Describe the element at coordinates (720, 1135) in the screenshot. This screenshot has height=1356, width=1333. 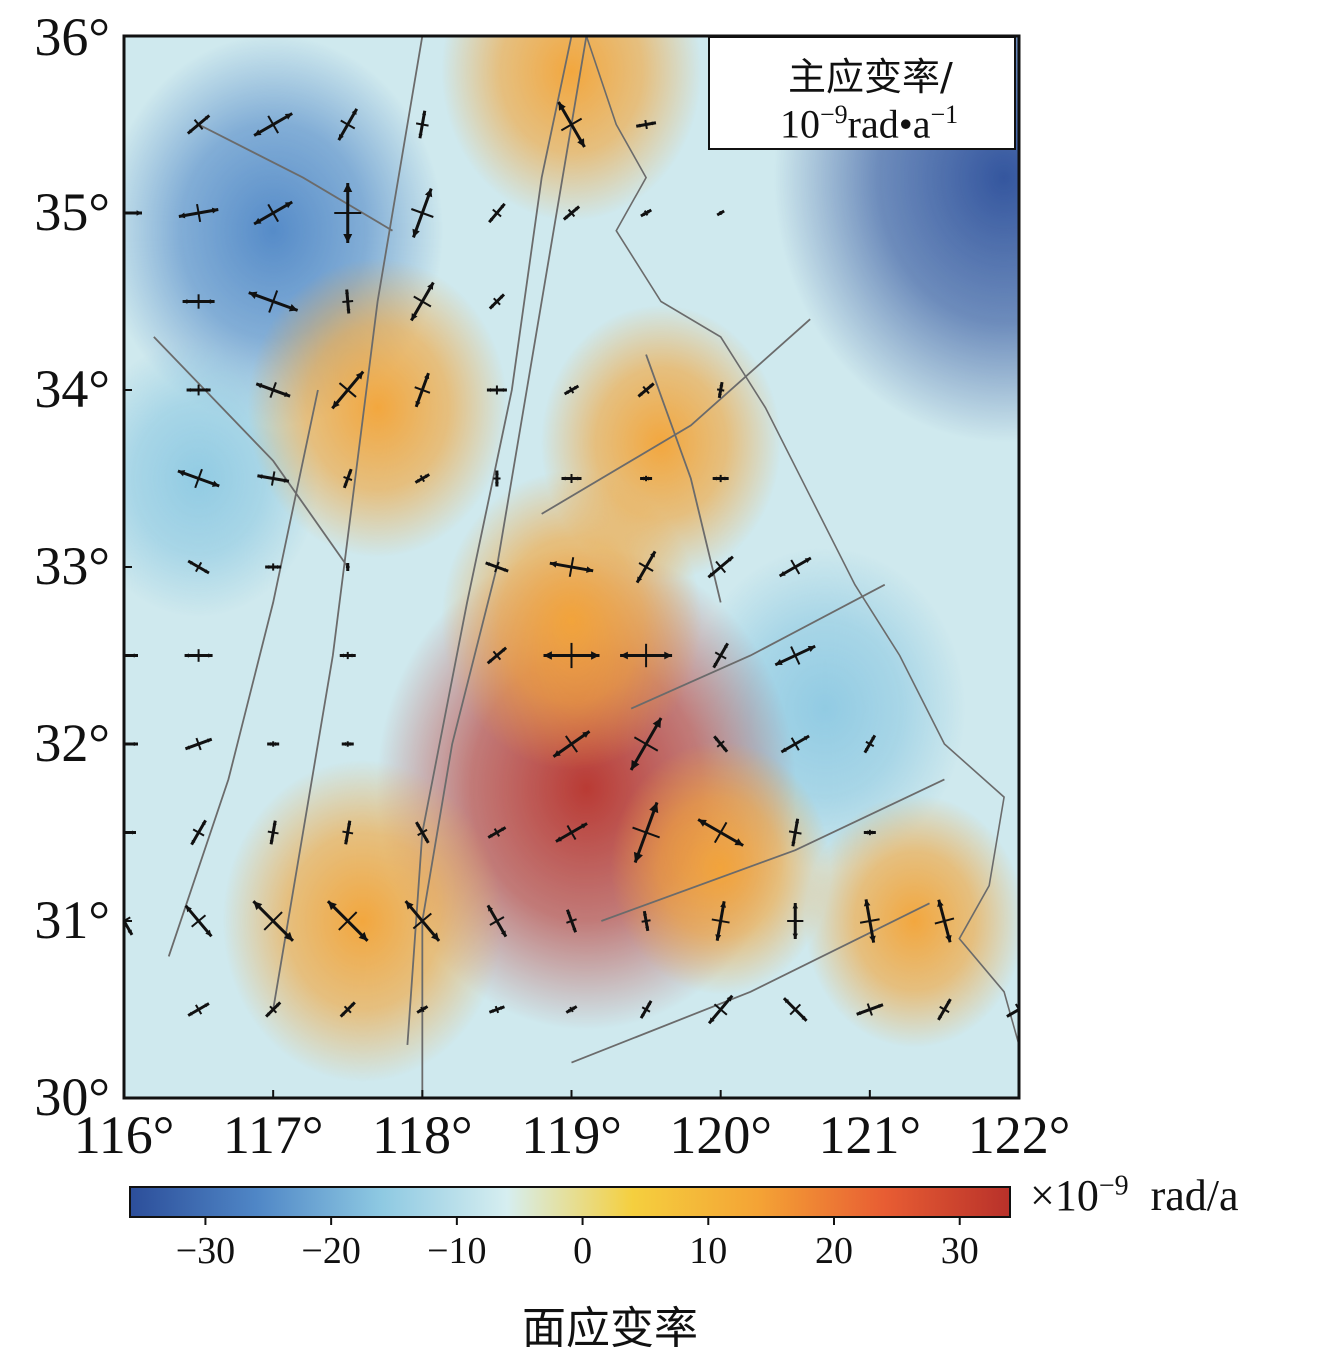
I see `lon-label: 120°` at that location.